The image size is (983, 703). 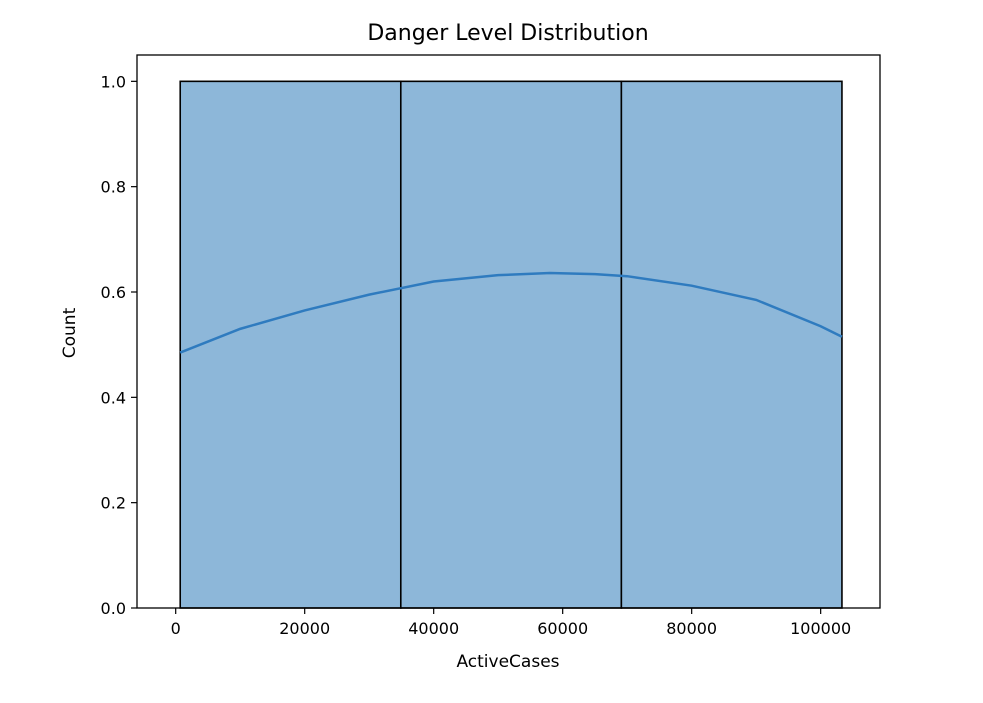 I want to click on y-axis: 0.0 0.2 0.4 0.6 0.8 1.0, so click(x=119, y=345).